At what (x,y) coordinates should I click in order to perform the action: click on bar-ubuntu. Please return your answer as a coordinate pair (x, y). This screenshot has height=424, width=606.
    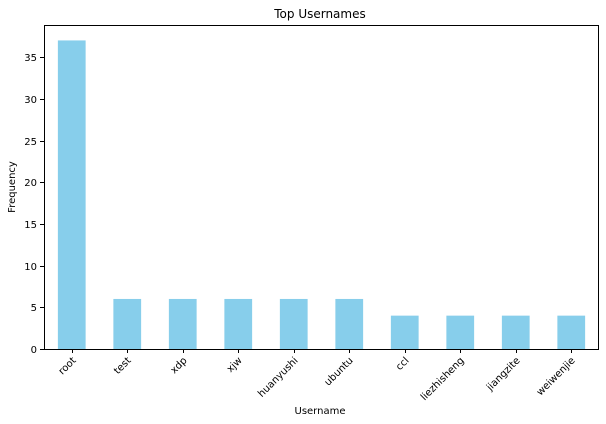
    Looking at the image, I should click on (349, 323).